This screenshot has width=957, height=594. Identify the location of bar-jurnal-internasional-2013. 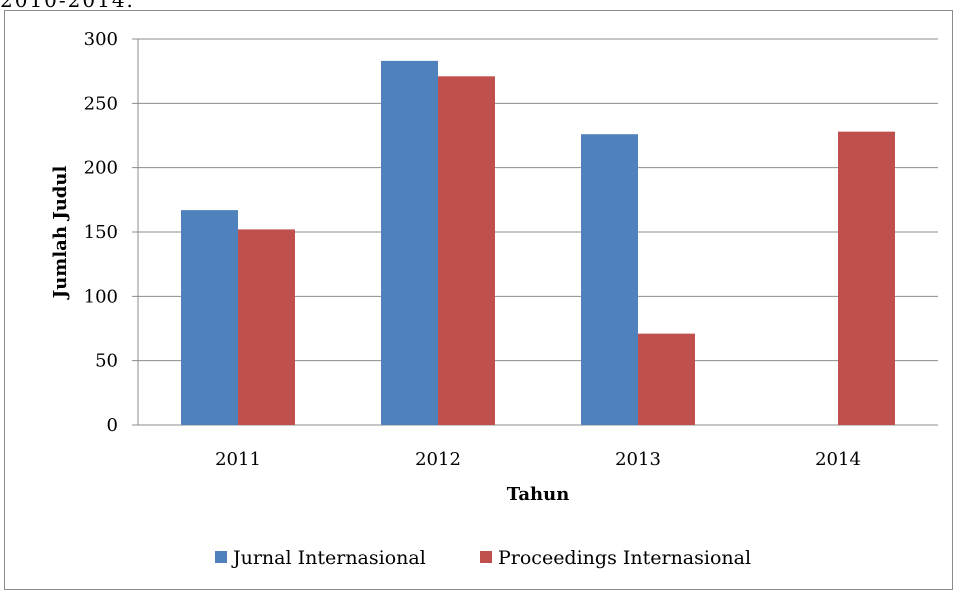
(609, 280).